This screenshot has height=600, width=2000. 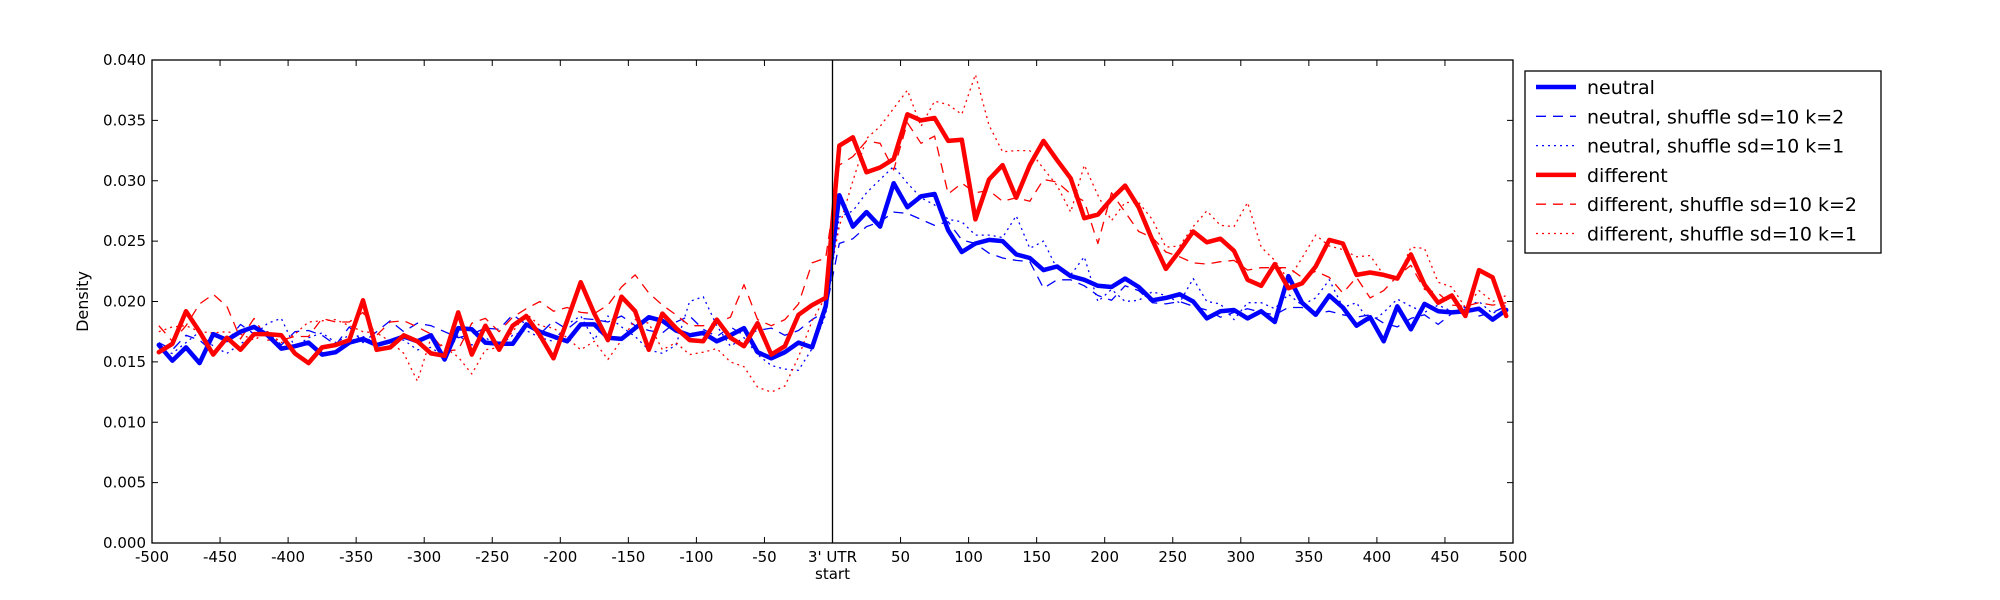 I want to click on x-tick-label: -400, so click(x=288, y=557).